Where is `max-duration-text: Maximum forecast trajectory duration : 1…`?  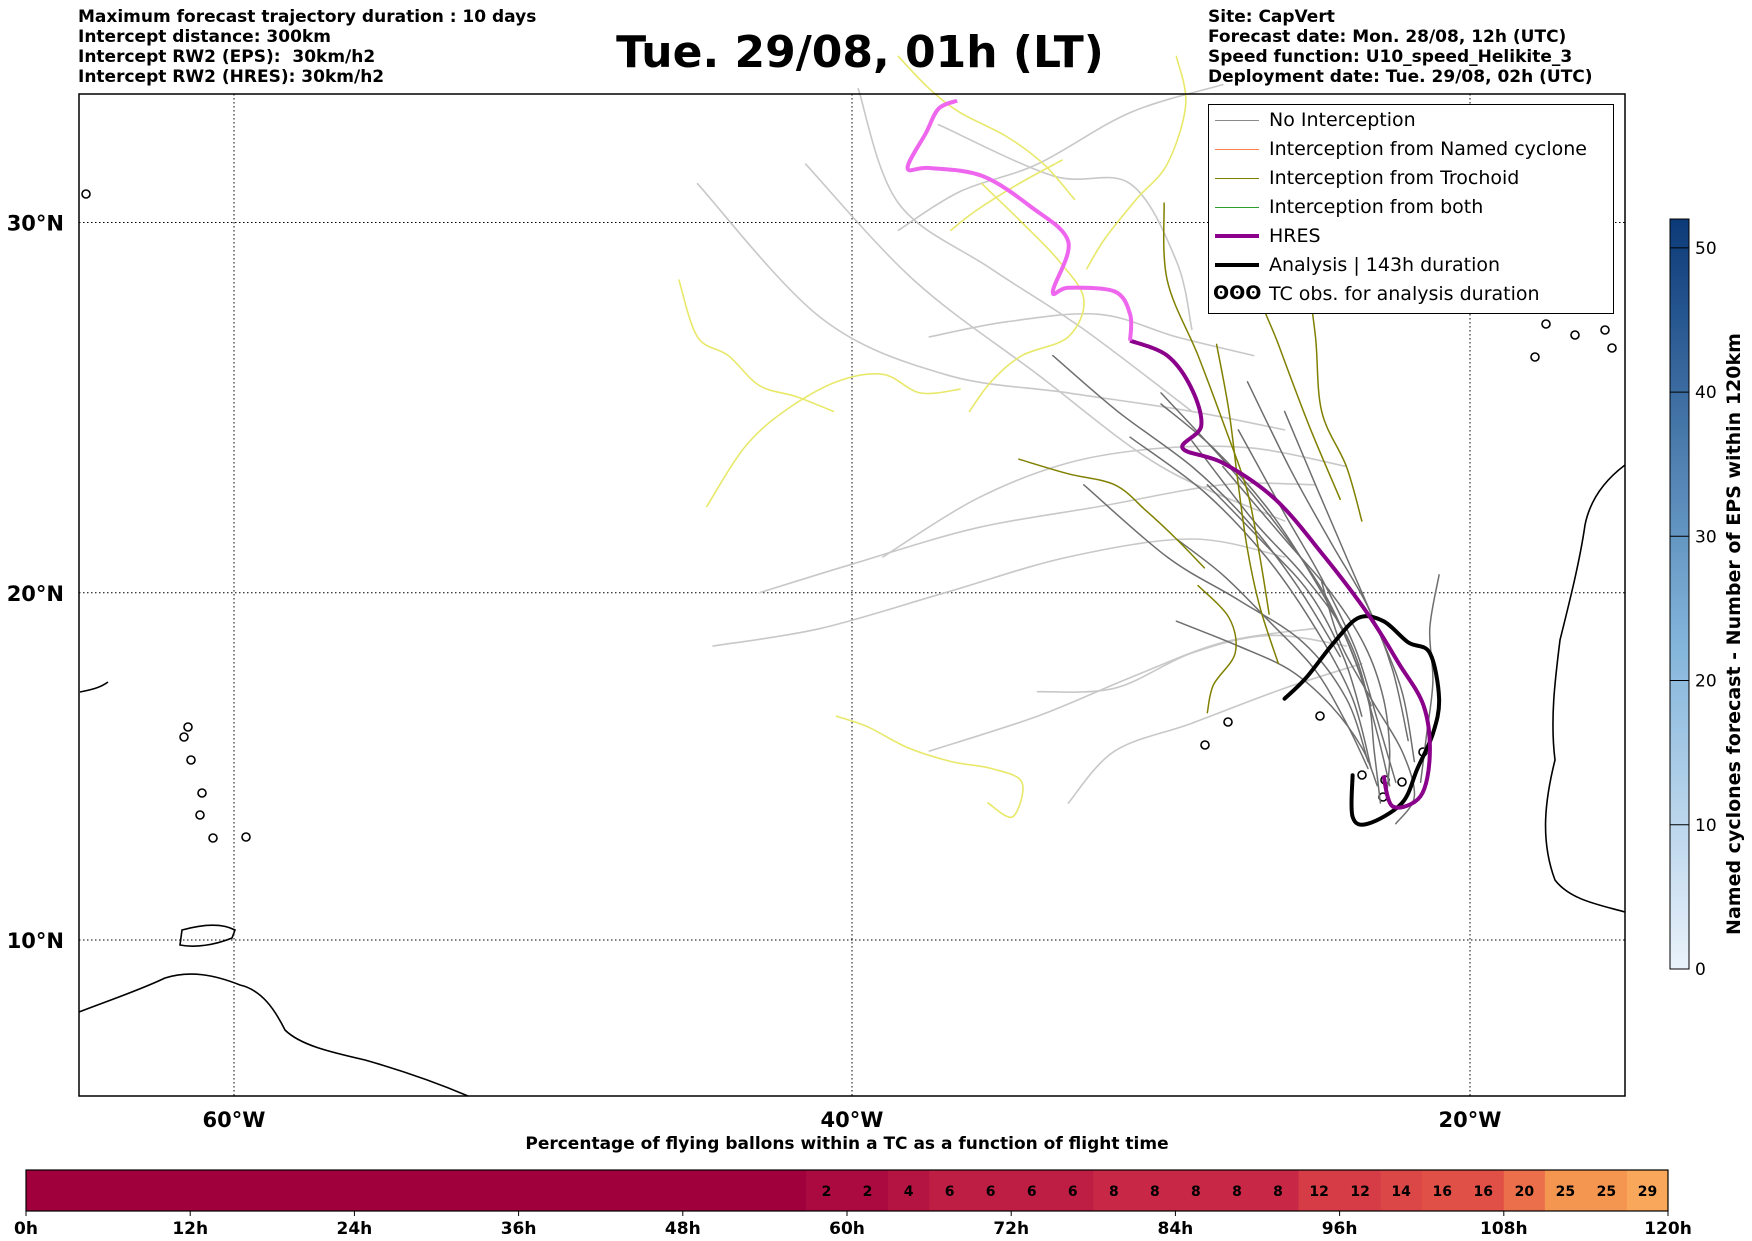
max-duration-text: Maximum forecast trajectory duration : 1… is located at coordinates (307, 17).